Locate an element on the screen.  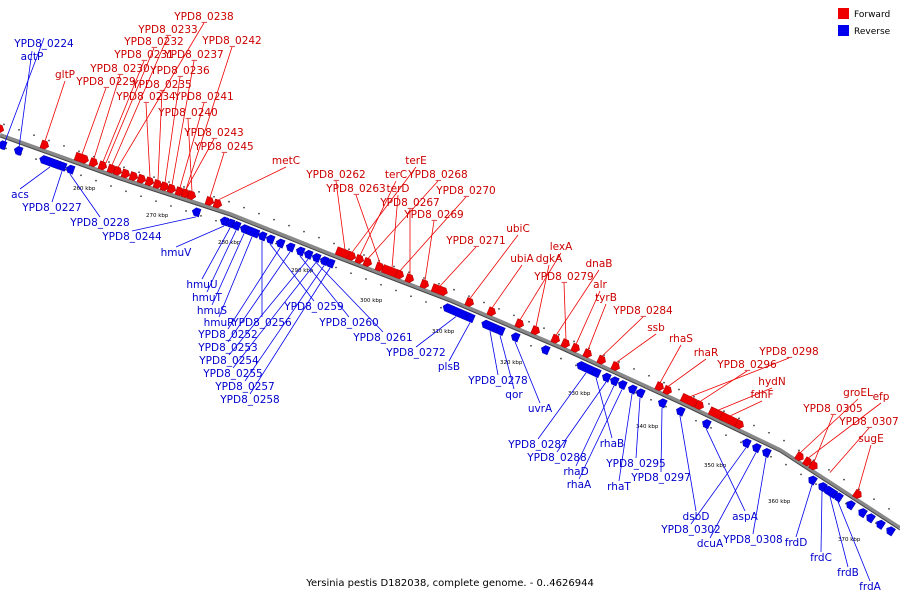
reverse-gene-label: aspA is located at coordinates (745, 517).